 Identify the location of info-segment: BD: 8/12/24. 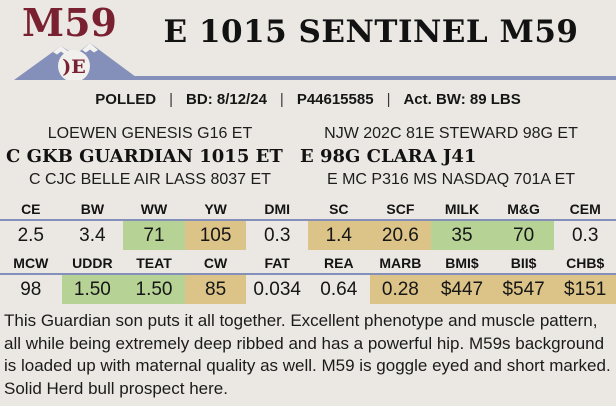
(226, 99).